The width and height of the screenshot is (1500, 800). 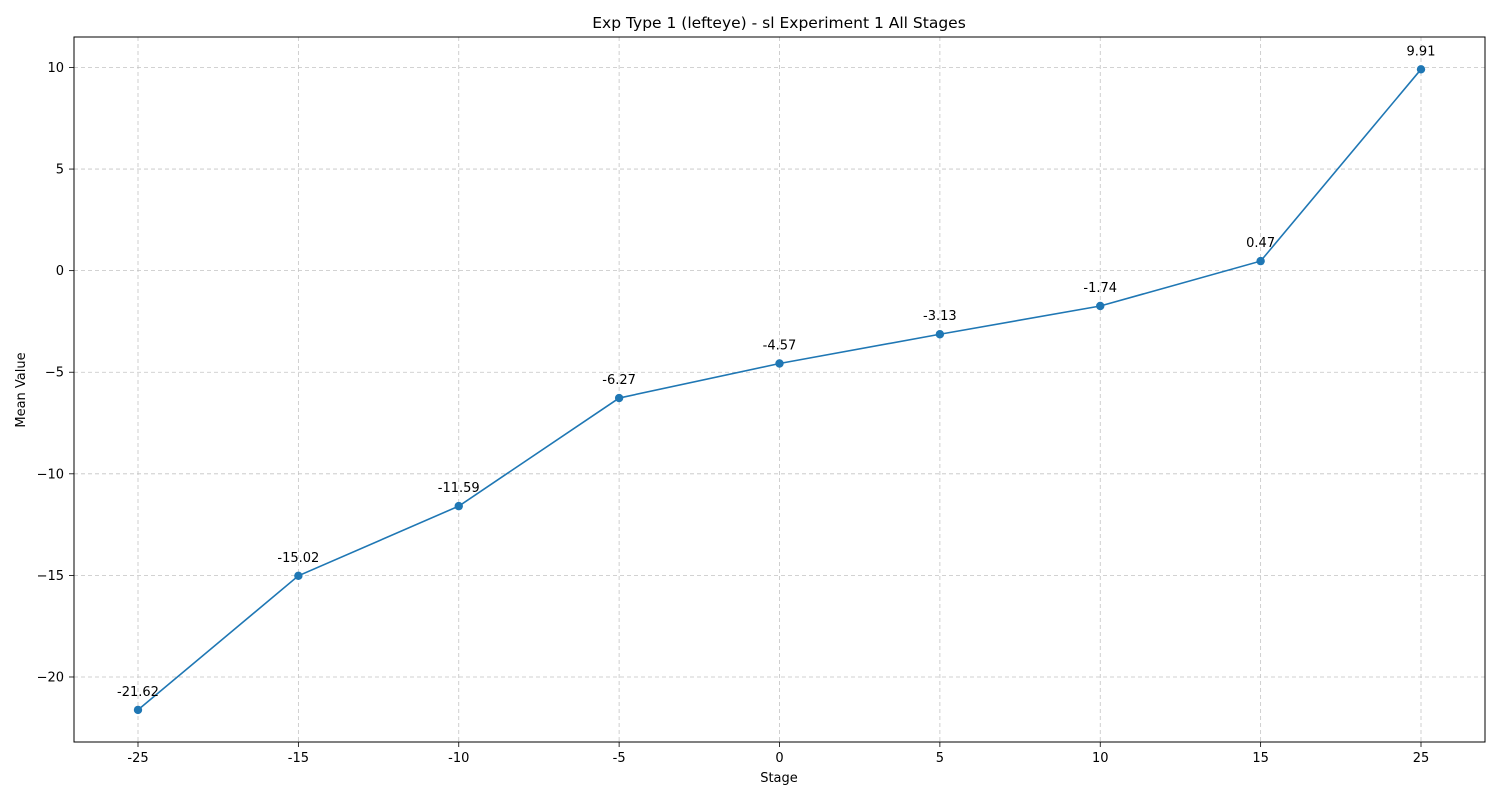 I want to click on y-axis-ticks: 10 5 0 −5 −10 −15 −20, so click(x=55, y=373).